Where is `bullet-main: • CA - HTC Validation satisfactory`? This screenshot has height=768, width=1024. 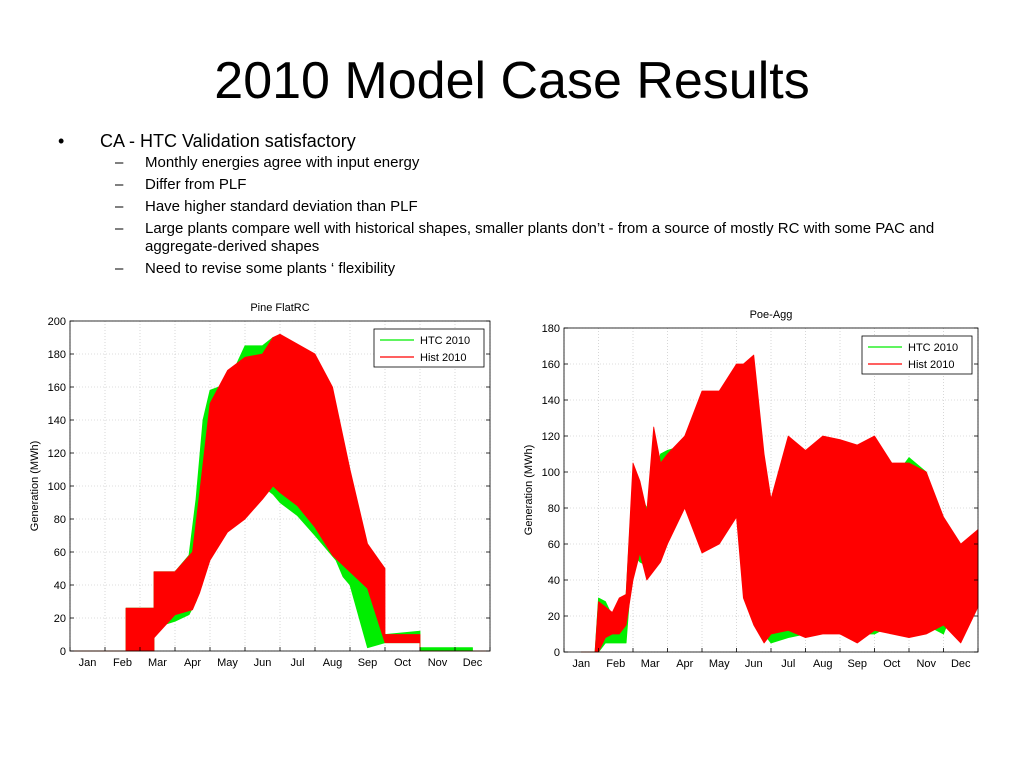
bullet-main: • CA - HTC Validation satisfactory is located at coordinates (523, 141).